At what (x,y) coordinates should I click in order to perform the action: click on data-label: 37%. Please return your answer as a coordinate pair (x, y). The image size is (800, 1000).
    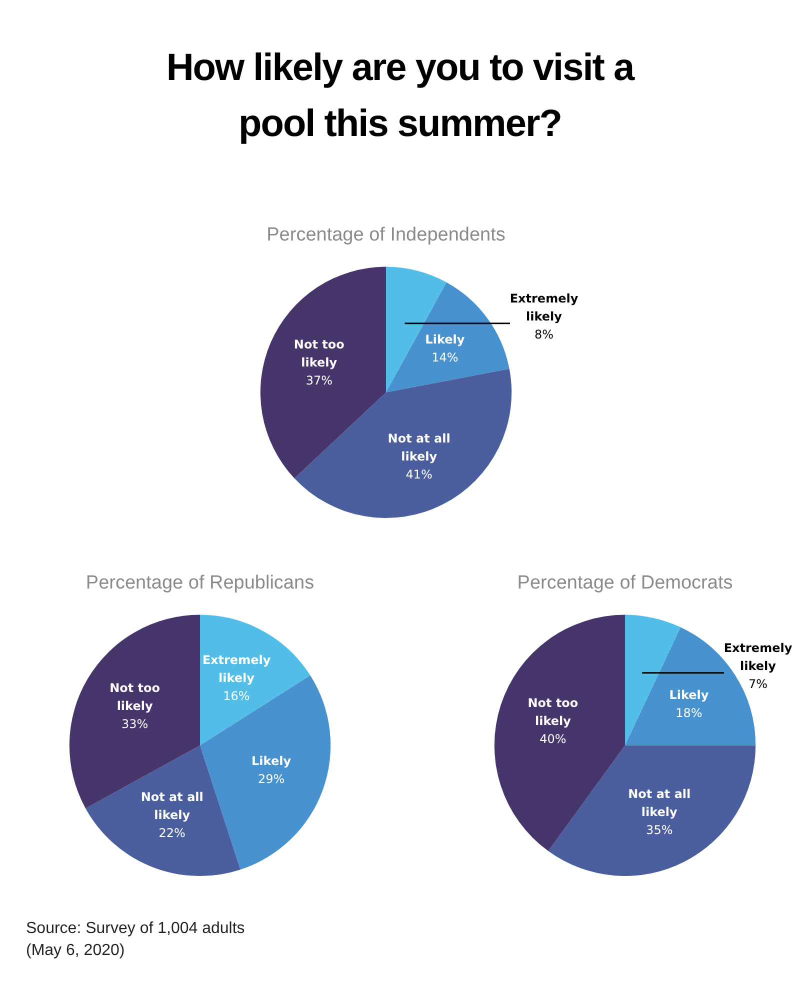
    Looking at the image, I should click on (319, 381).